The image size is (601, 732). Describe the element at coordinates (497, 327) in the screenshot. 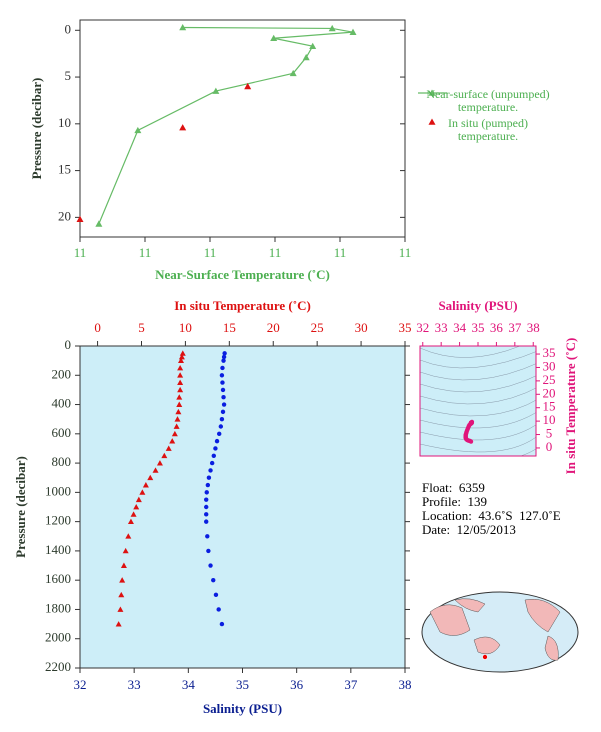

I see `x-tick-label: 36` at that location.